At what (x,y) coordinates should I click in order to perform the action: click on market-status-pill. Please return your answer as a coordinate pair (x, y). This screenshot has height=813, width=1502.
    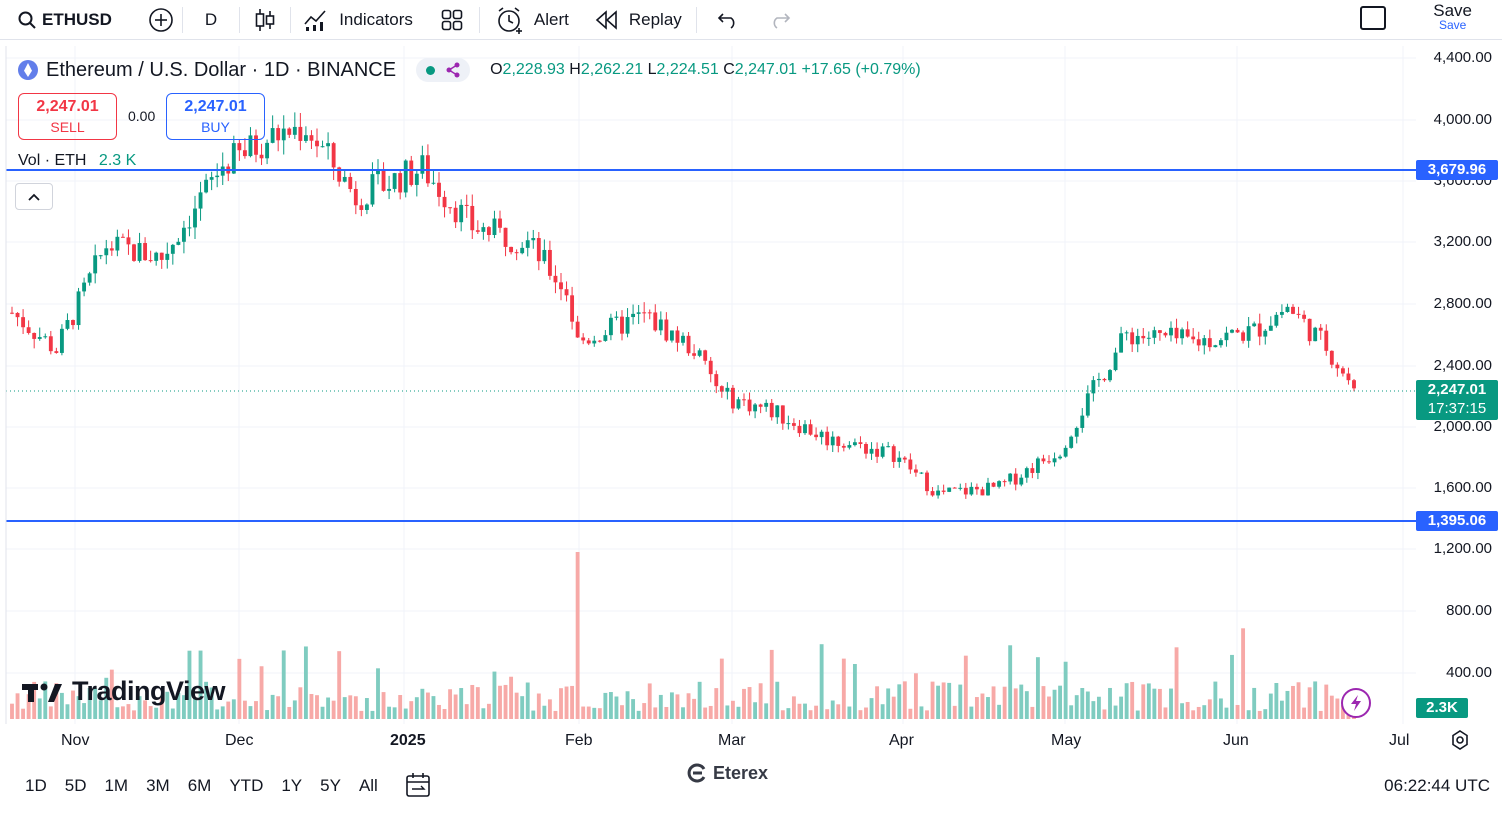
    Looking at the image, I should click on (443, 70).